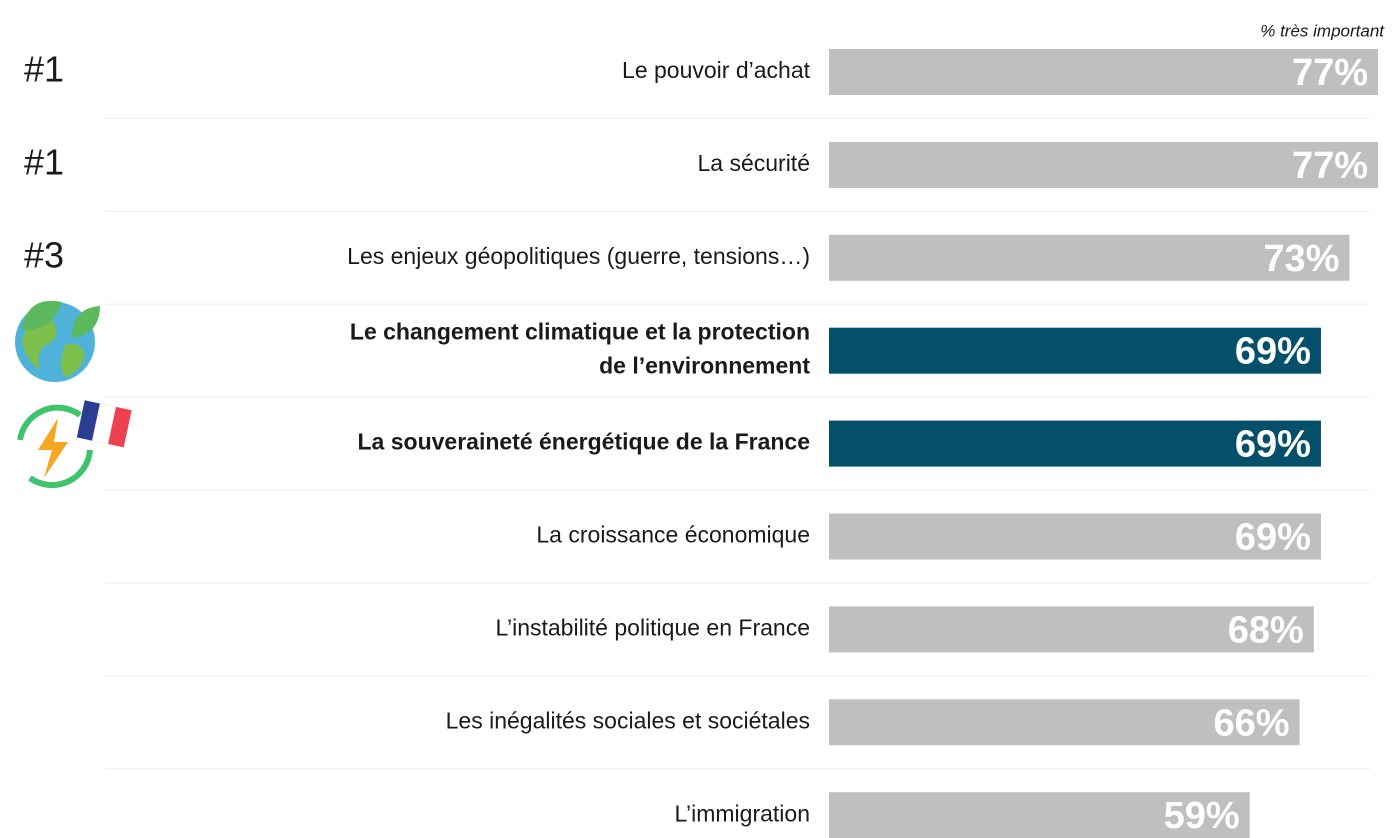 The image size is (1392, 838). Describe the element at coordinates (673, 535) in the screenshot. I see `category-label: La croissance économique` at that location.